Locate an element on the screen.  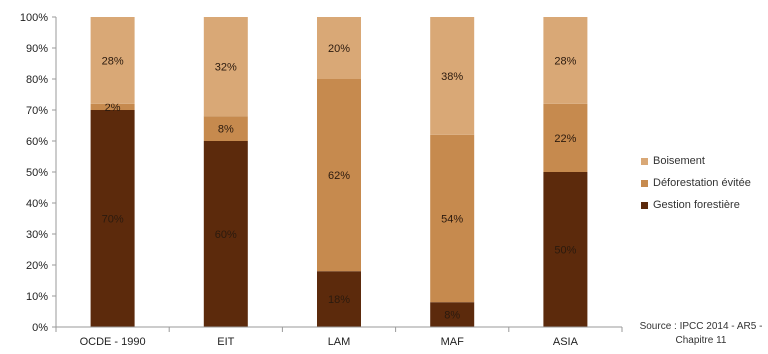
bar-value-label: 32% is located at coordinates (226, 68).